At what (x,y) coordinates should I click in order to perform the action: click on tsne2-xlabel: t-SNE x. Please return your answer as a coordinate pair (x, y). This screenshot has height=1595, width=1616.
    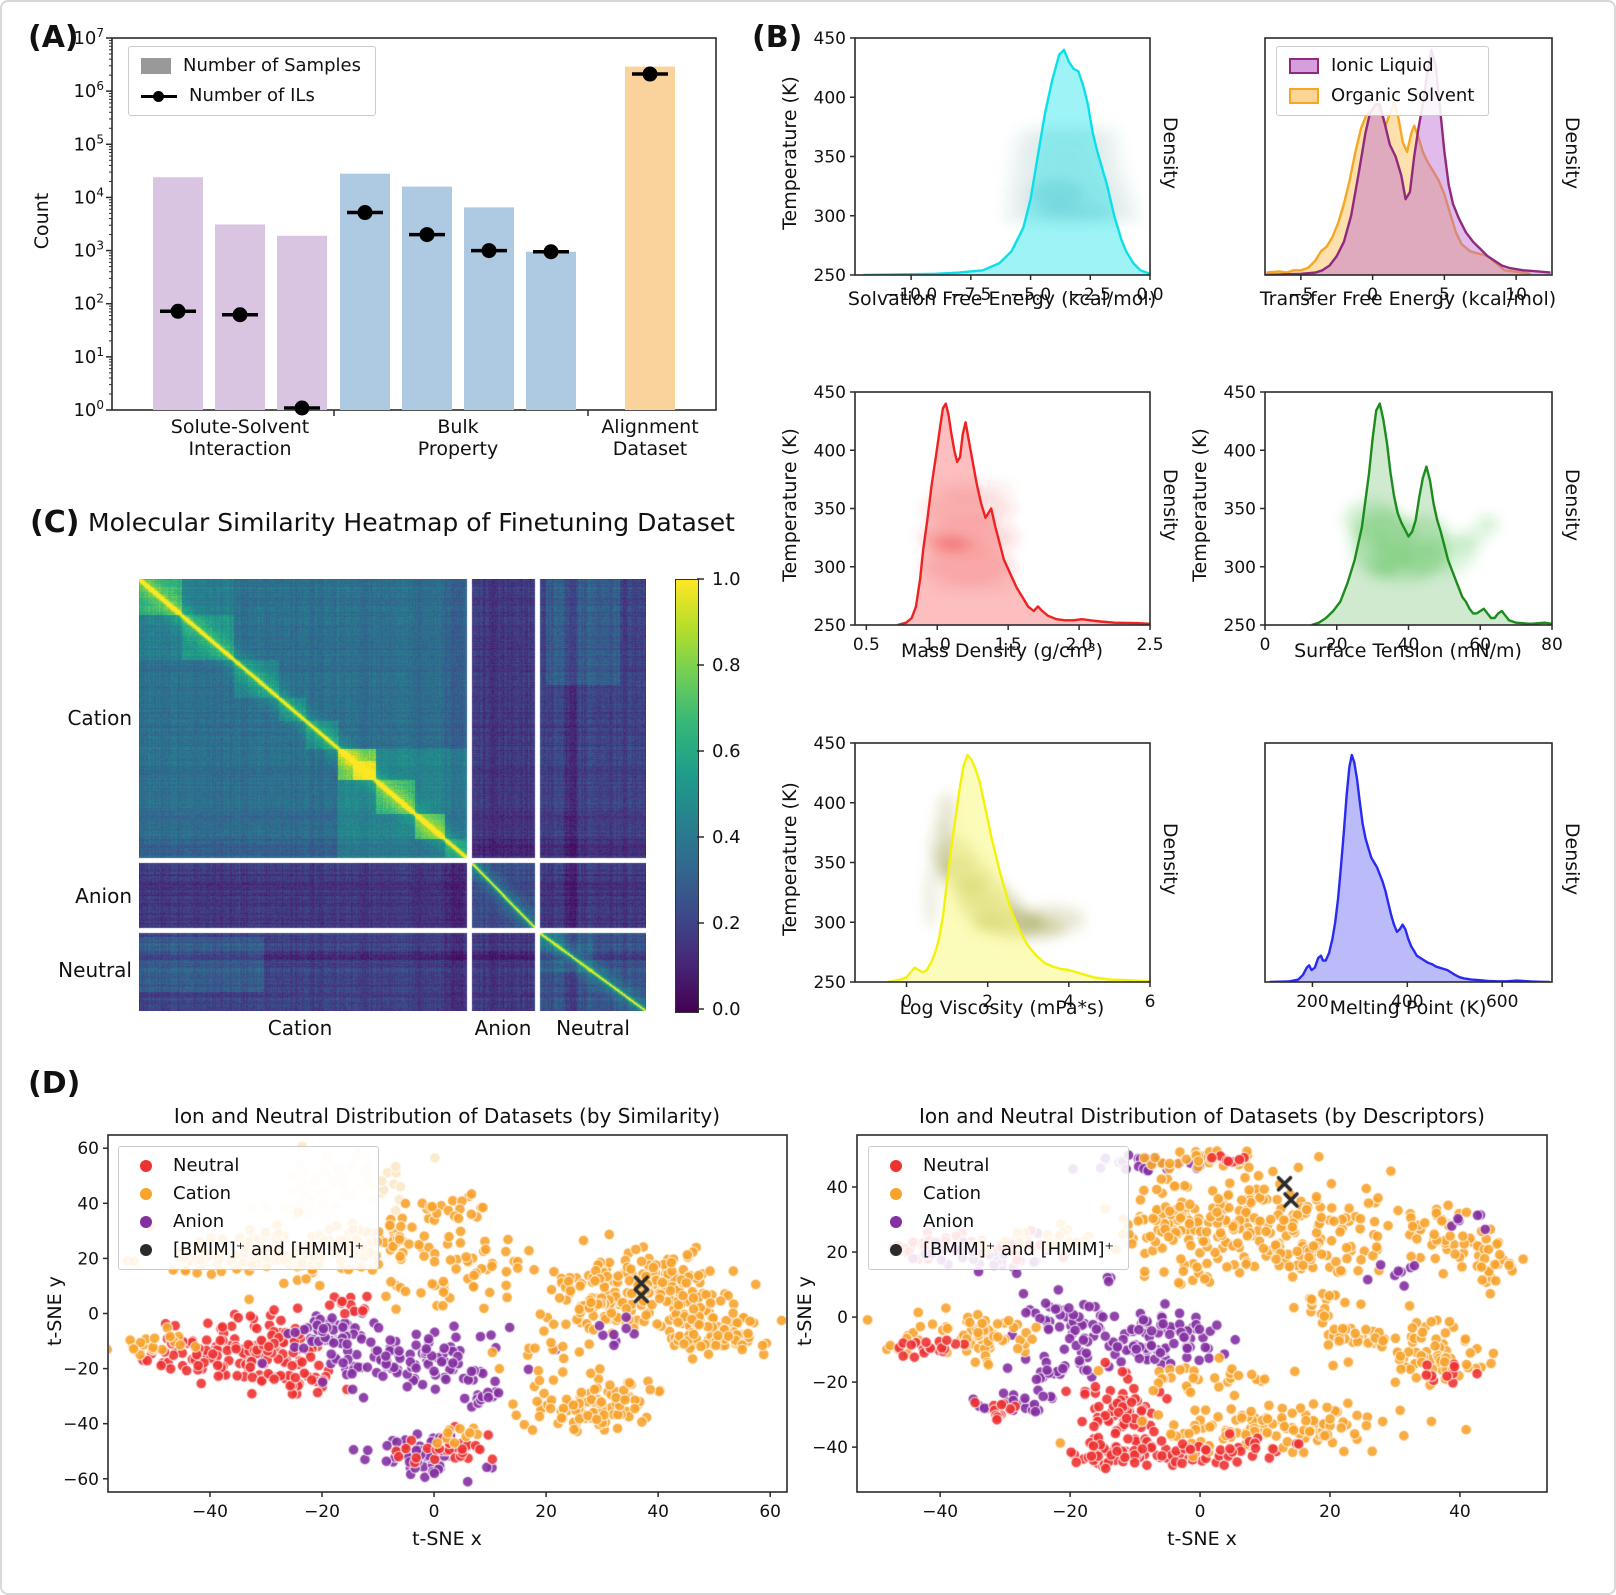
    Looking at the image, I should click on (1202, 1539).